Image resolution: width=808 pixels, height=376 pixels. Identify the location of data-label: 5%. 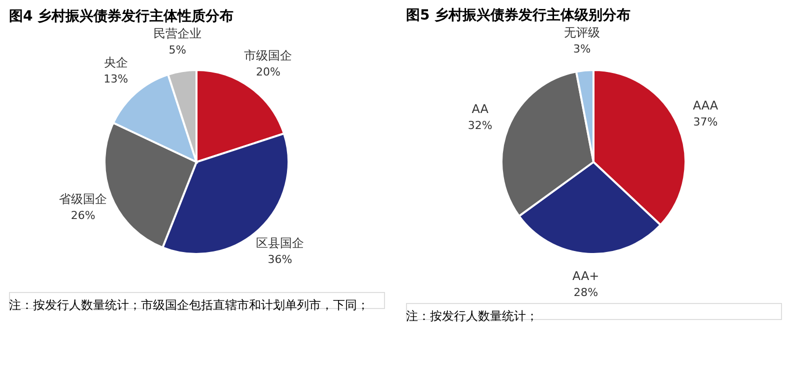
(177, 50).